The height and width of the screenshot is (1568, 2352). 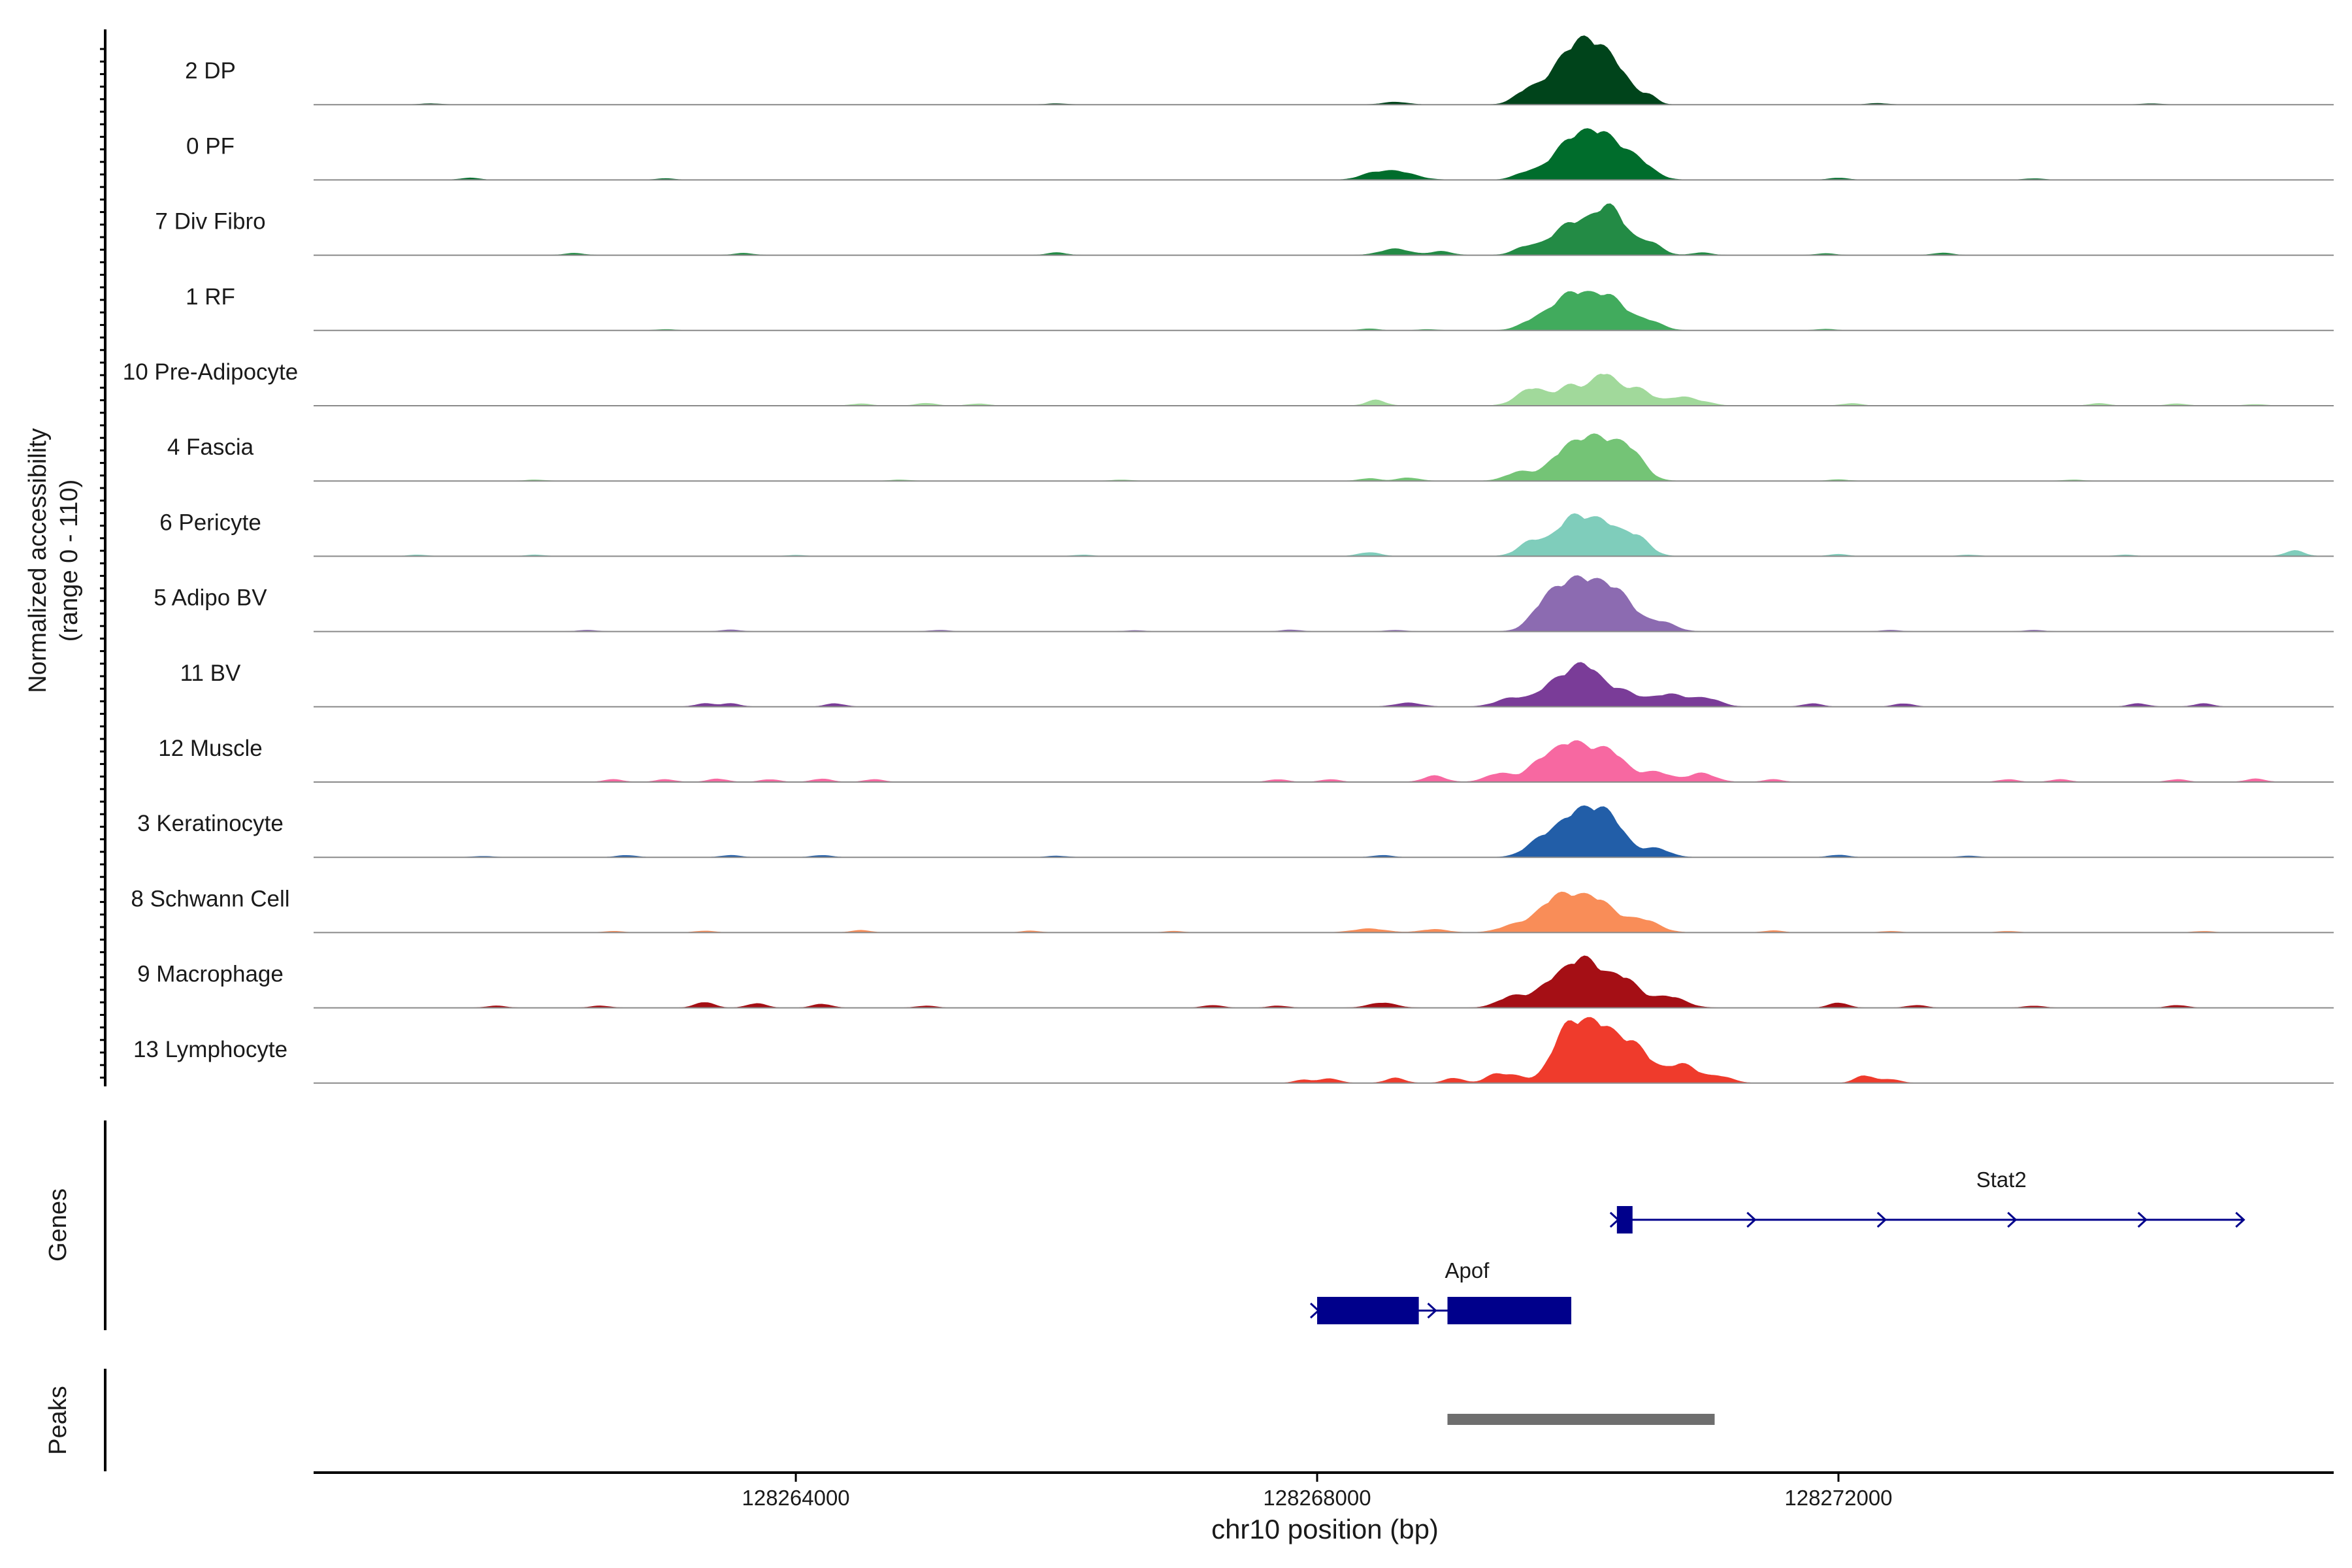 I want to click on track-label: 5 Adipo BV, so click(x=210, y=598).